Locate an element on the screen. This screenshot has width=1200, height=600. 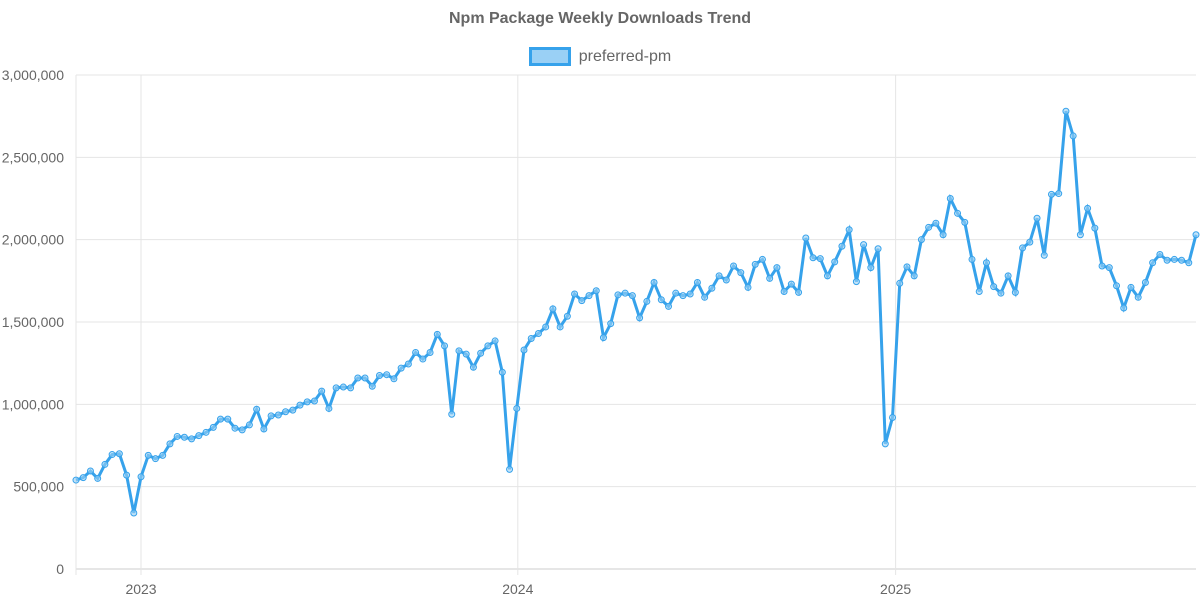
legend-swatch is located at coordinates (549, 56).